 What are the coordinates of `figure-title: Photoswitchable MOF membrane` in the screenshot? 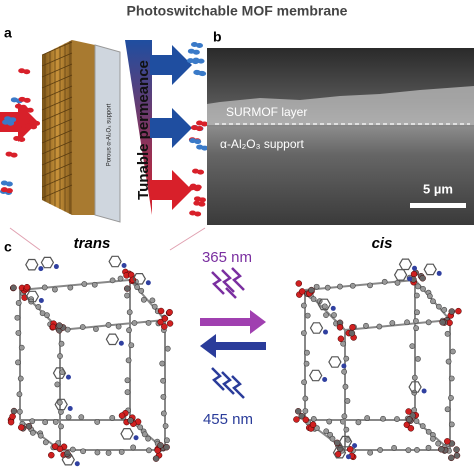 It's located at (237, 11).